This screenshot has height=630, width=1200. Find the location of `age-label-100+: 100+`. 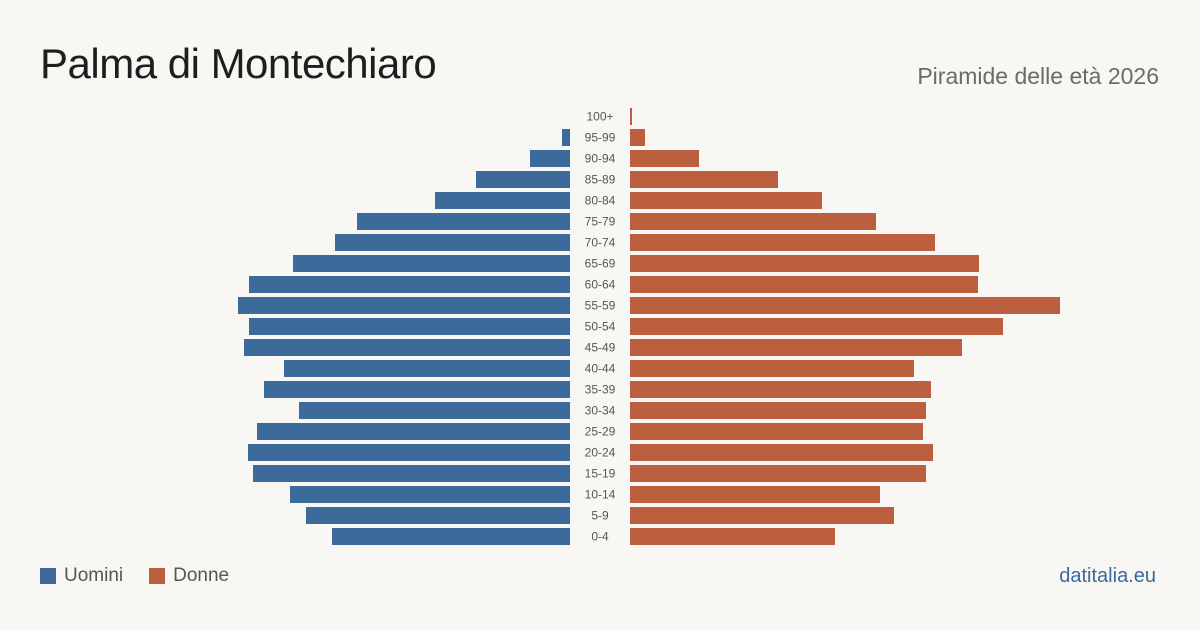

age-label-100+: 100+ is located at coordinates (599, 117).